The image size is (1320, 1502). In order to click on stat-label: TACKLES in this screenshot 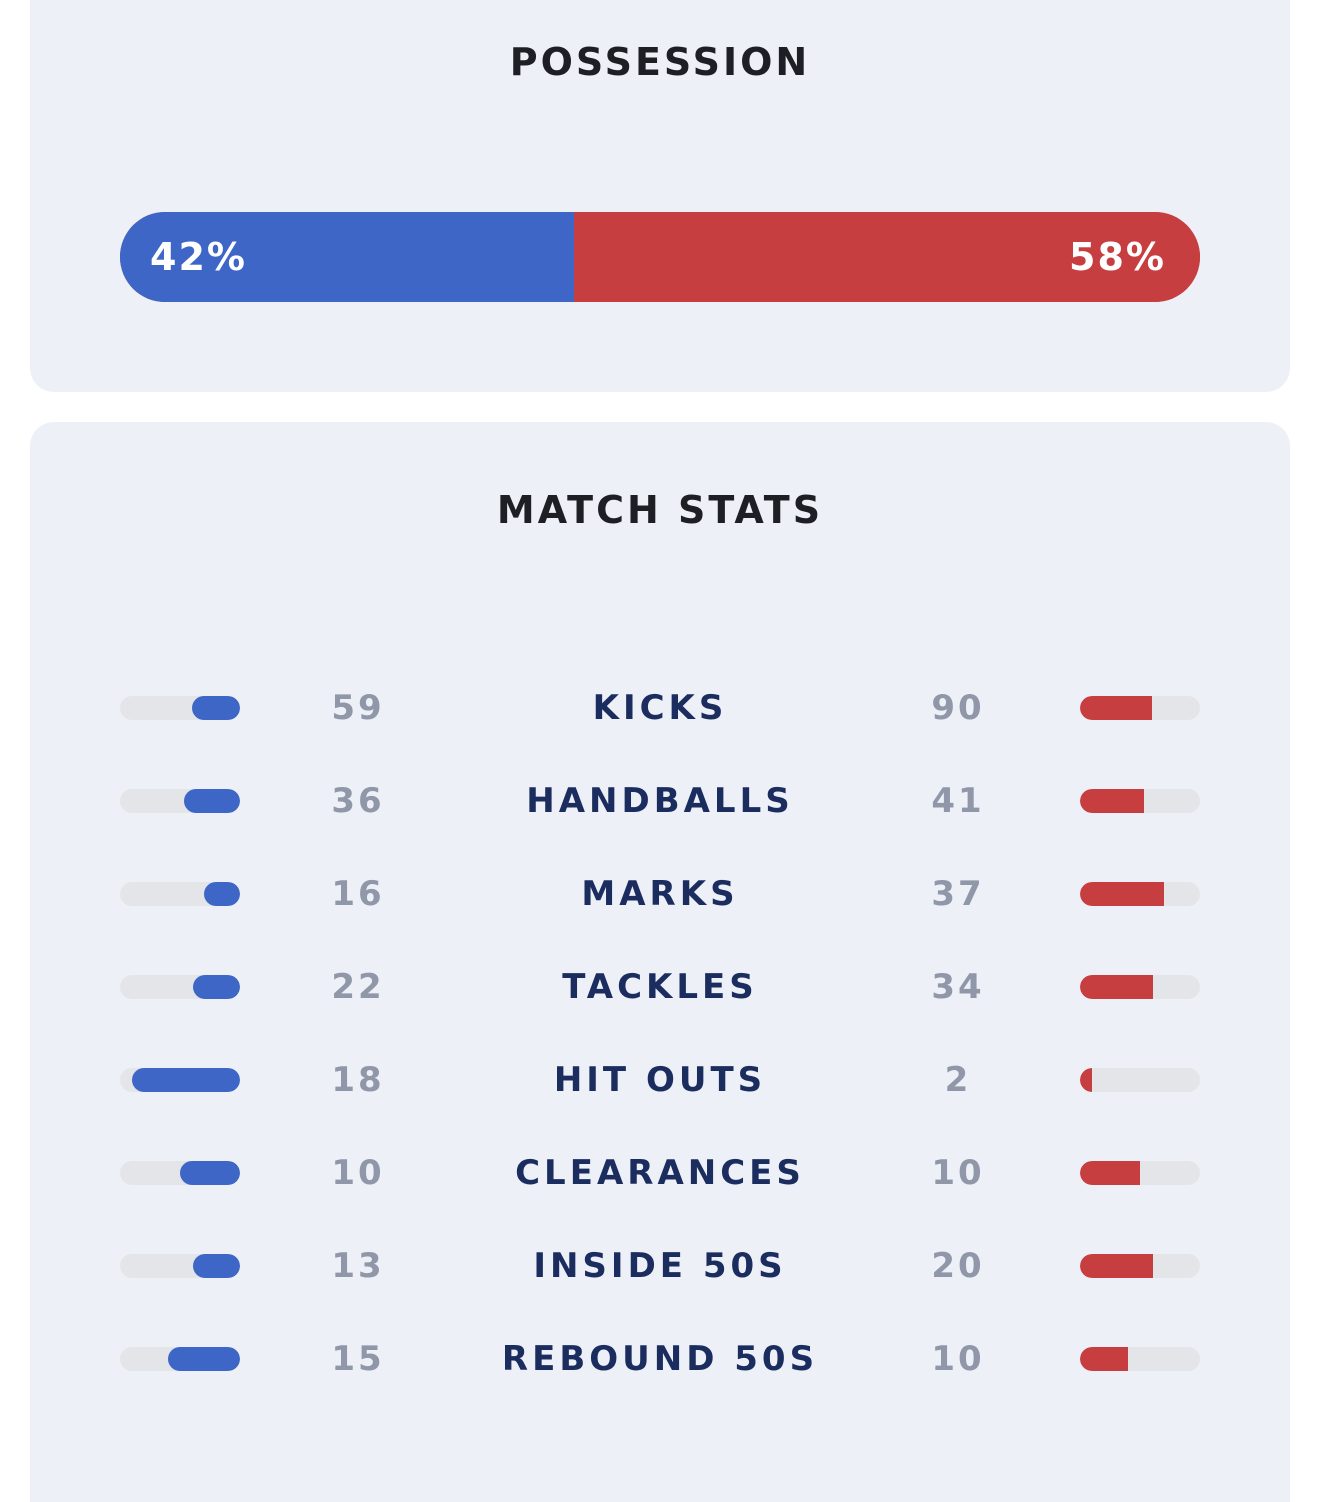, I will do `click(660, 987)`.